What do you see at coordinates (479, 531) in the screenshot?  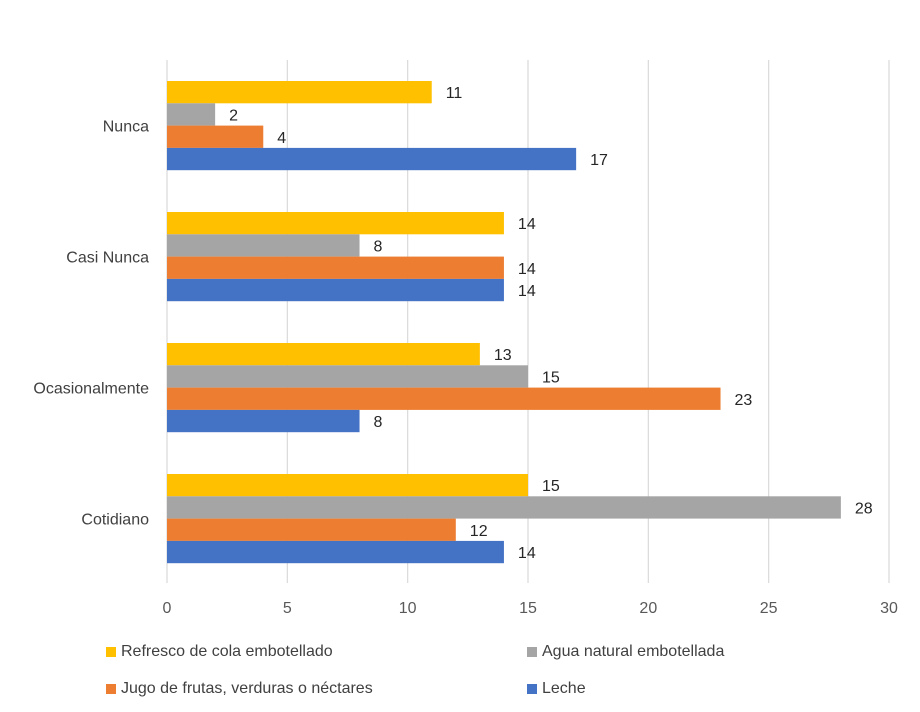 I see `data-label: 12` at bounding box center [479, 531].